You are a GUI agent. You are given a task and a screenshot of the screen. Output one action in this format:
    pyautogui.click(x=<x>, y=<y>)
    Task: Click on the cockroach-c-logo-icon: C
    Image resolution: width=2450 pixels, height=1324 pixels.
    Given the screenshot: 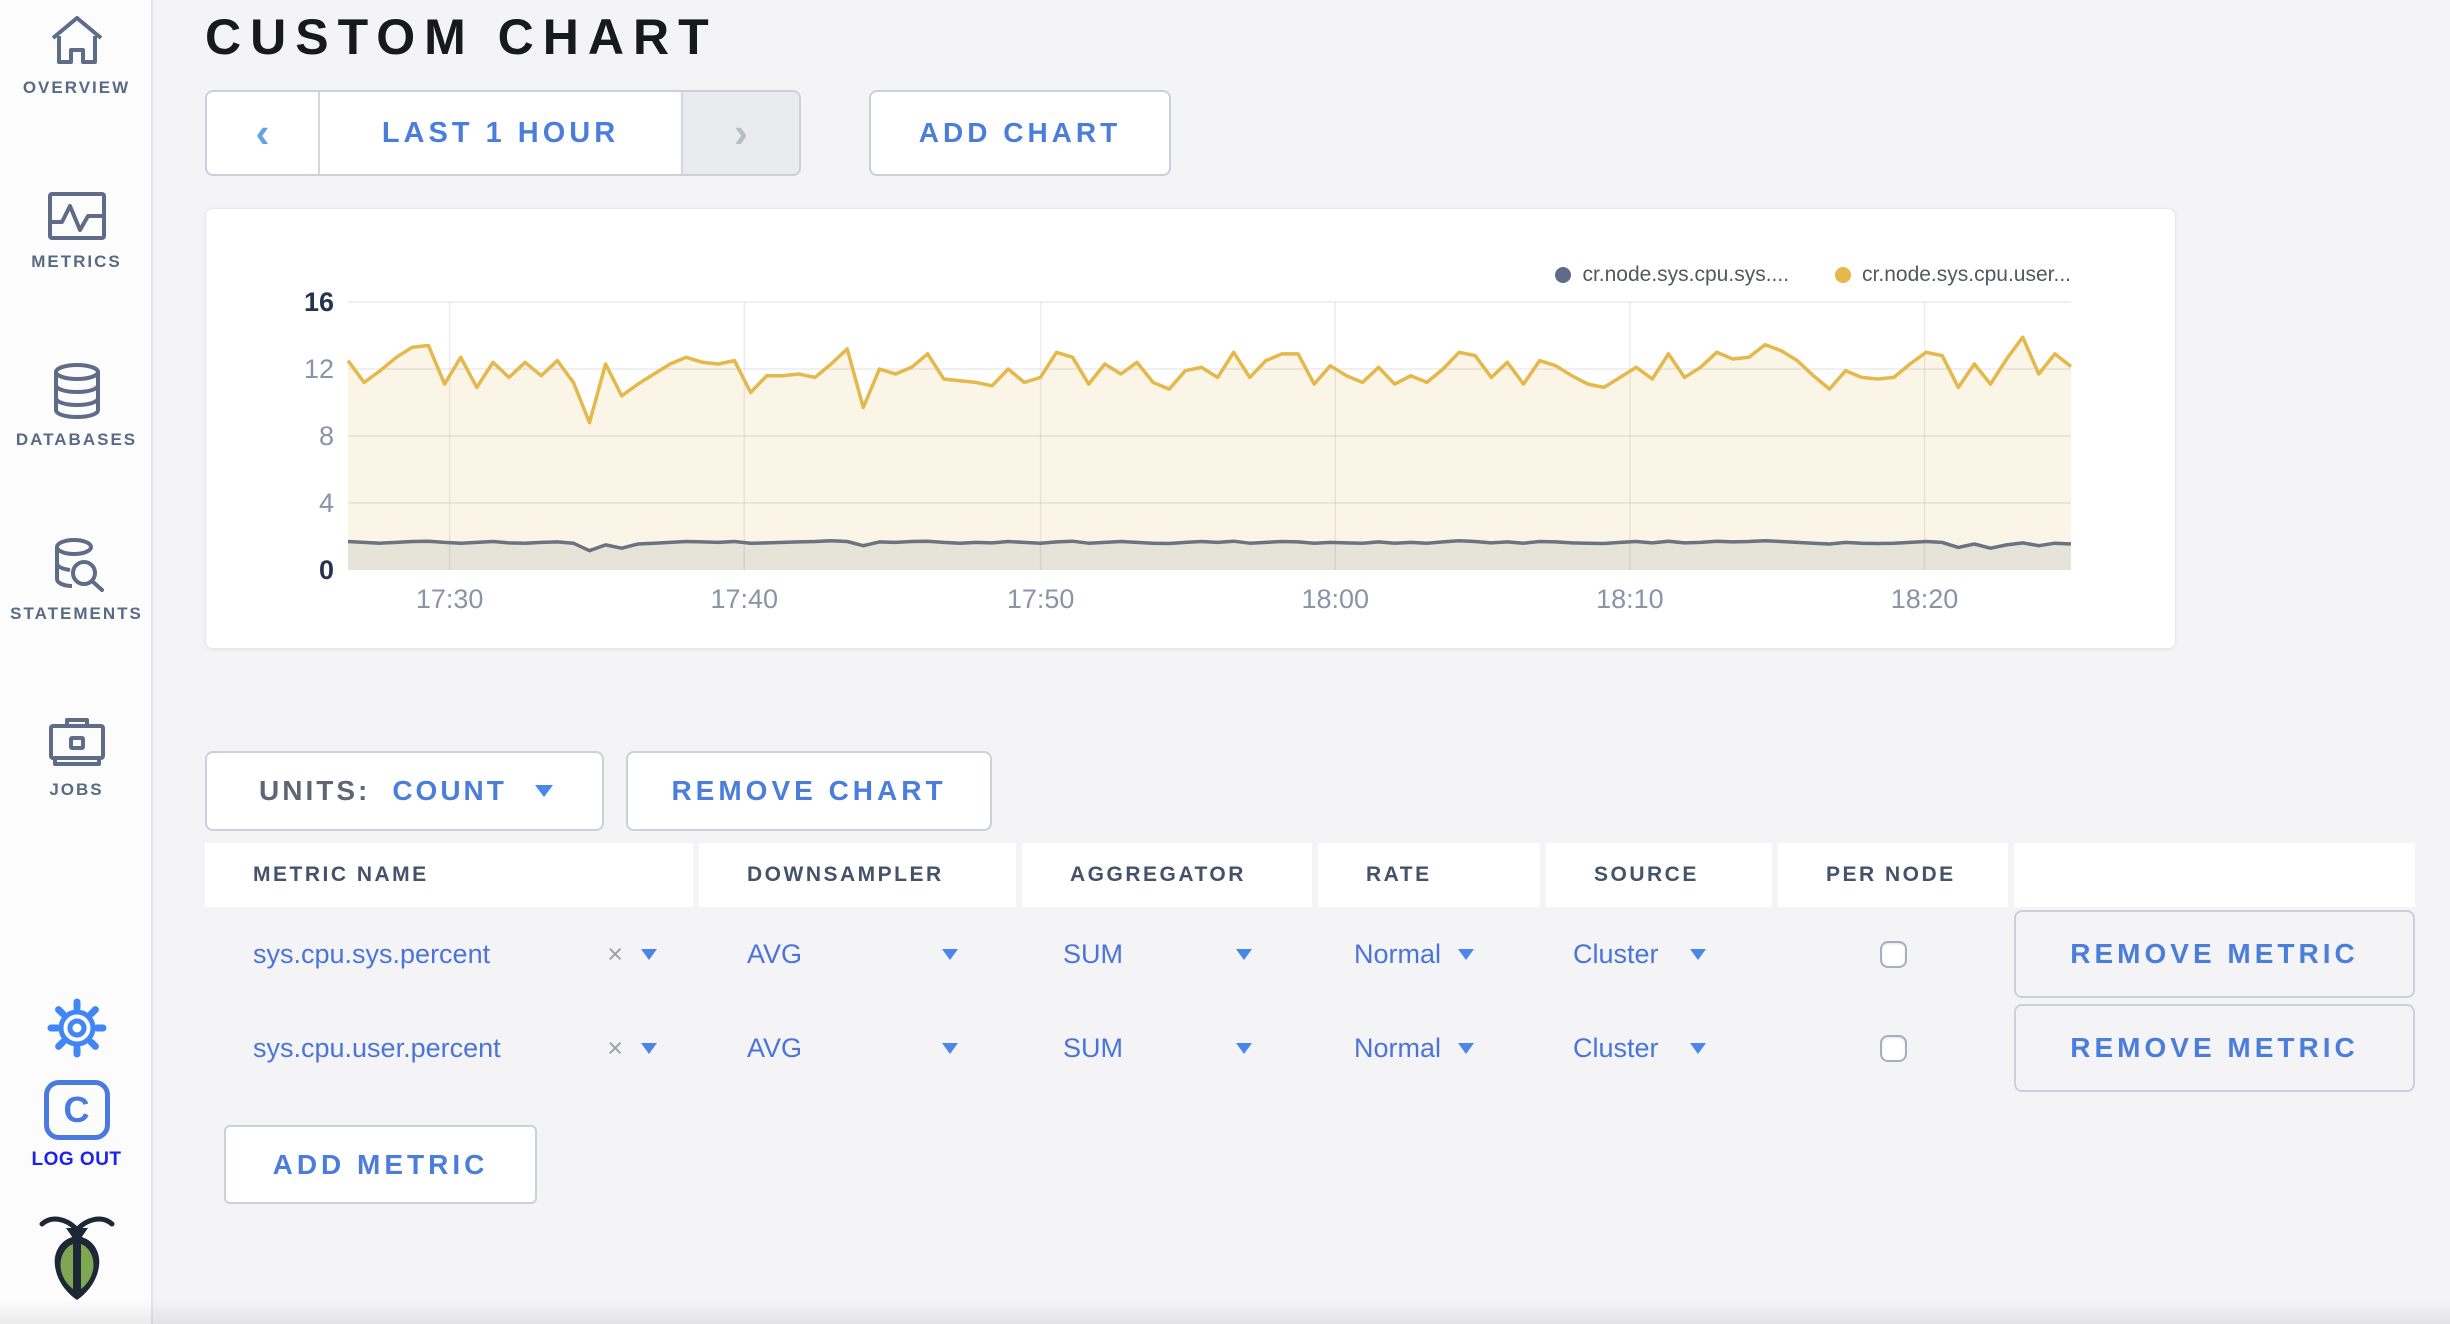 What is the action you would take?
    pyautogui.click(x=76, y=1110)
    